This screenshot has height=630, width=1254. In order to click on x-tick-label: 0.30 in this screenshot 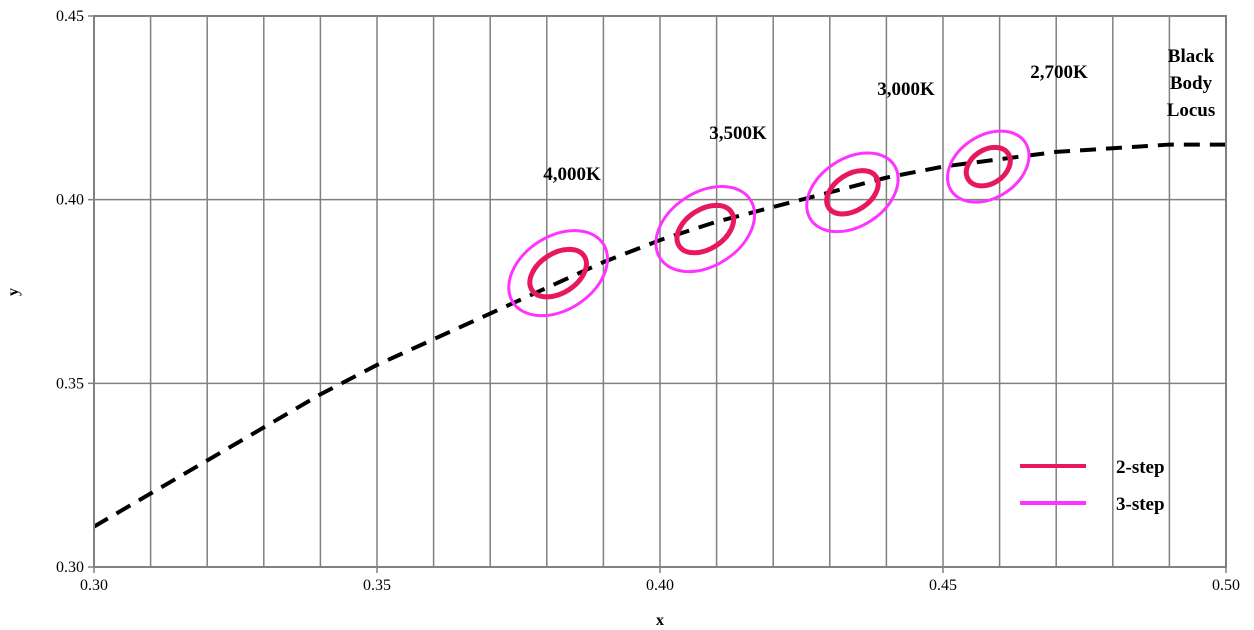, I will do `click(94, 585)`.